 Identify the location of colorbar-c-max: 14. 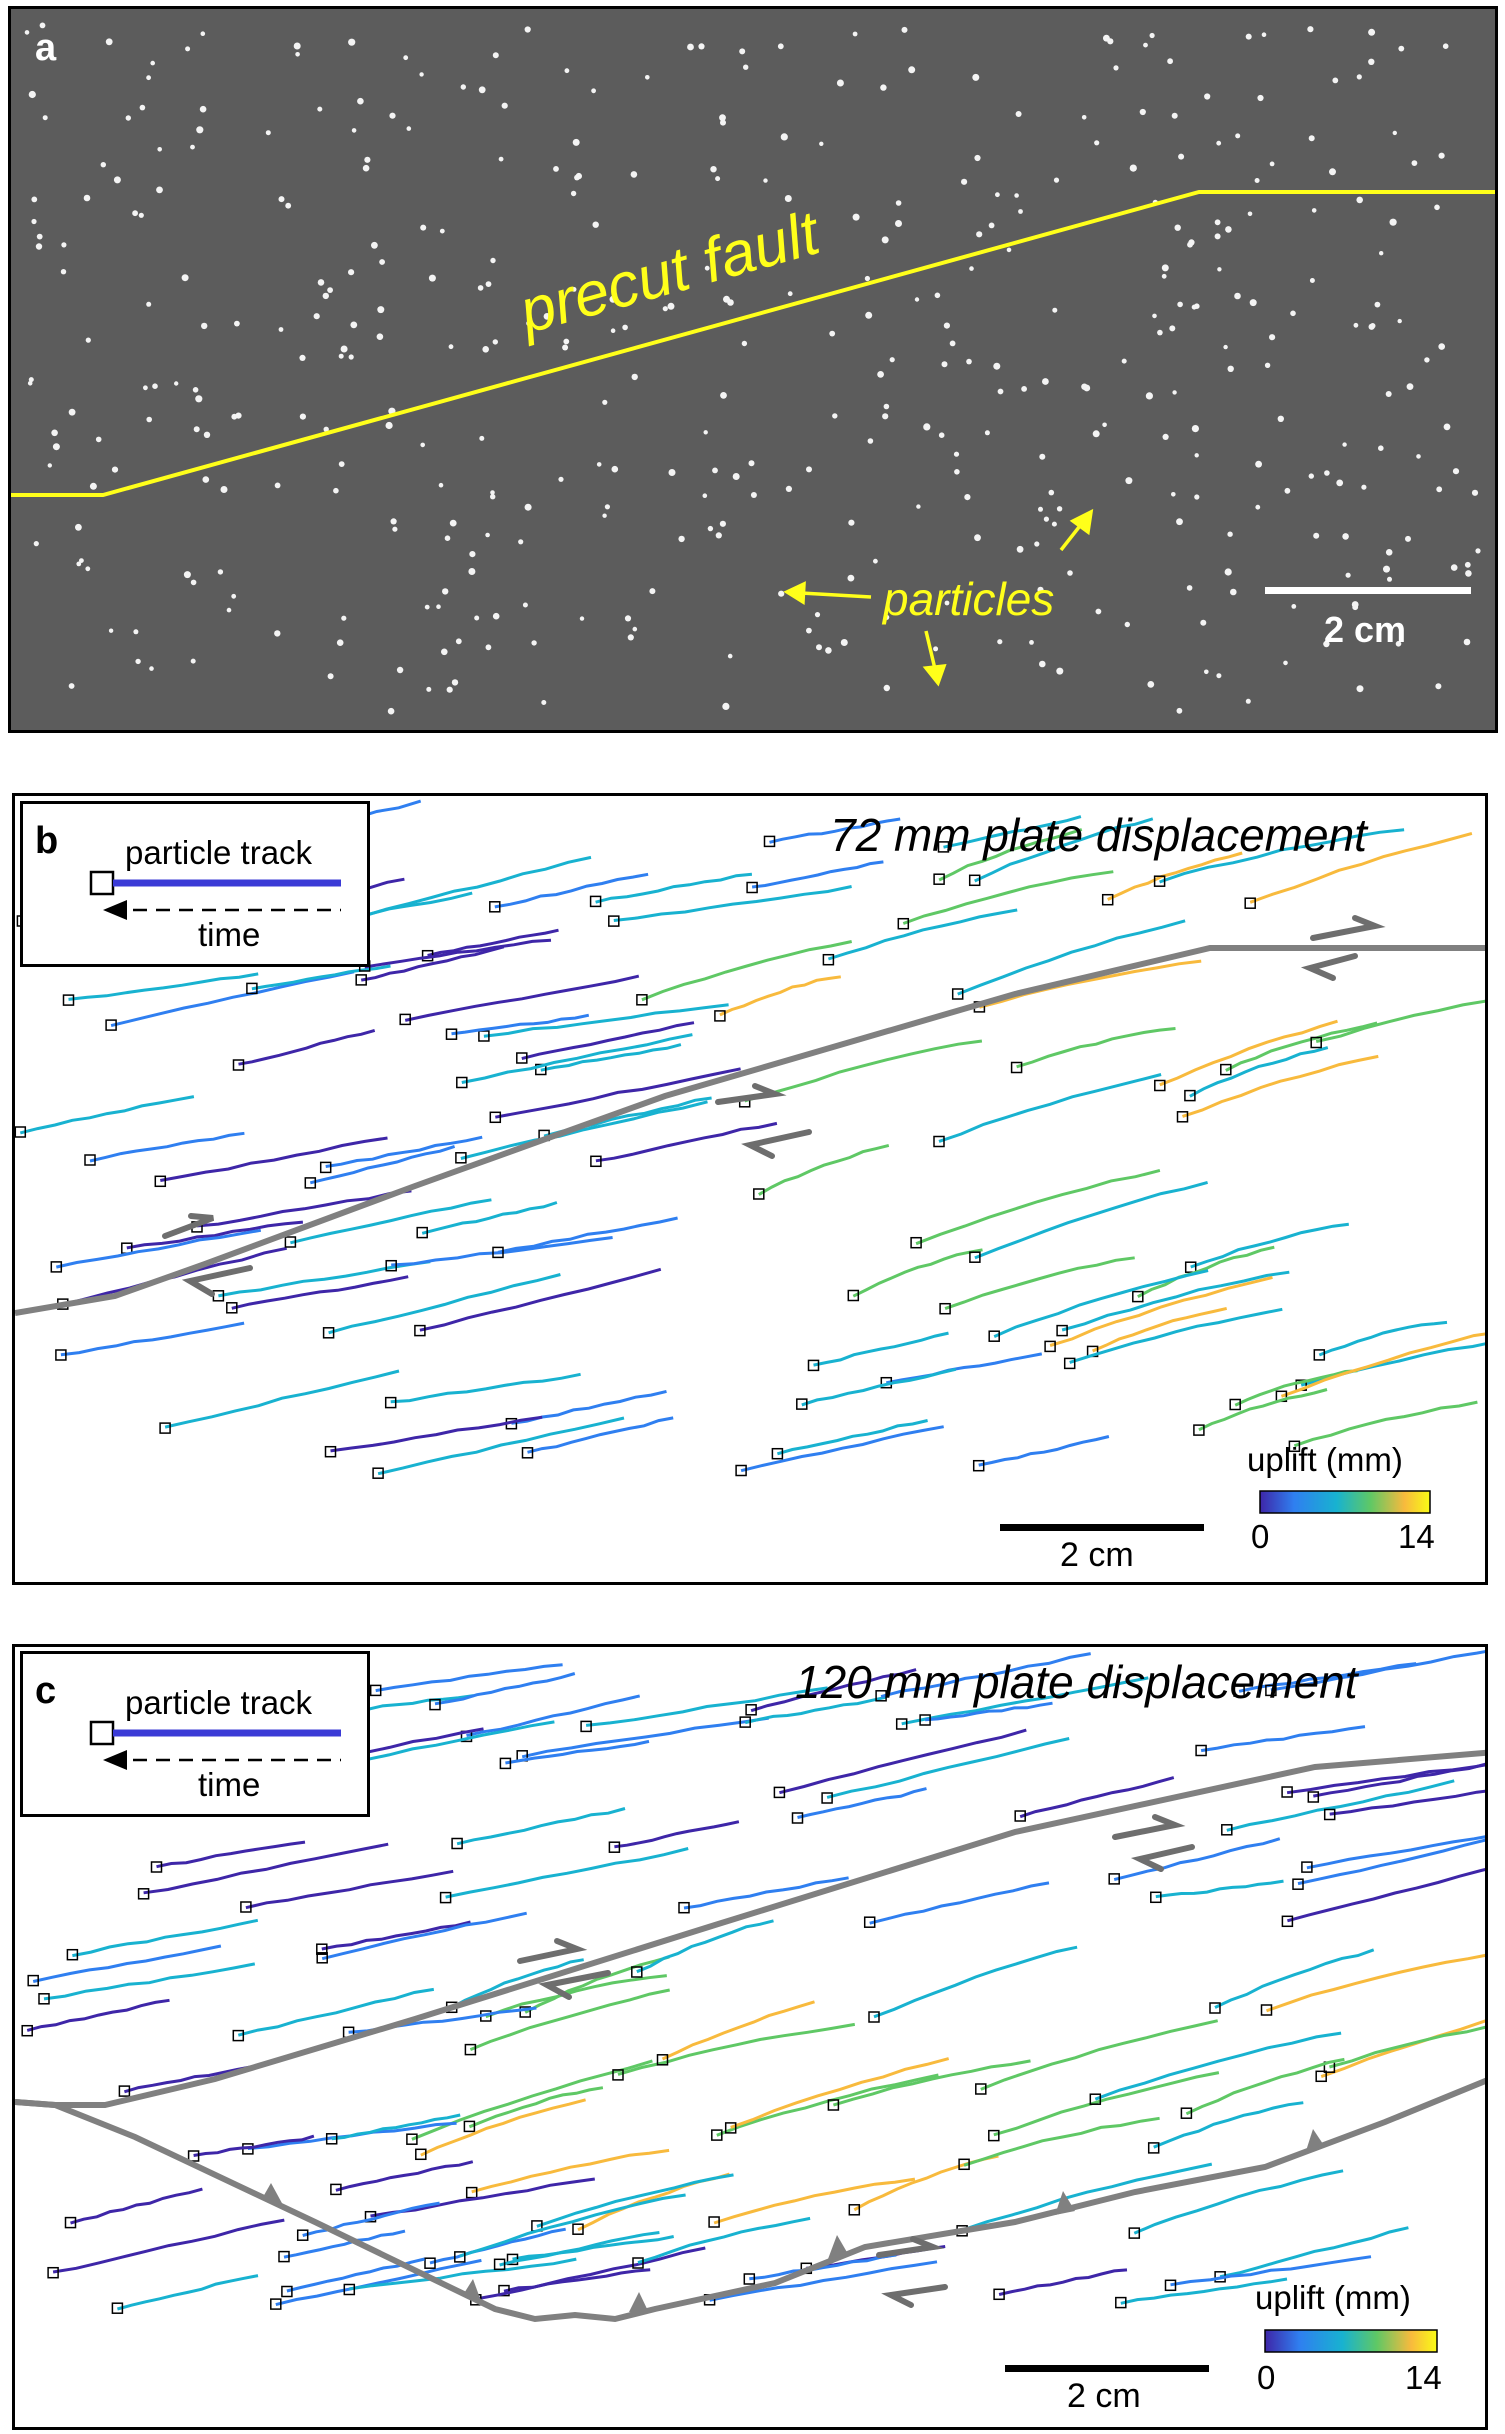
(1423, 2377).